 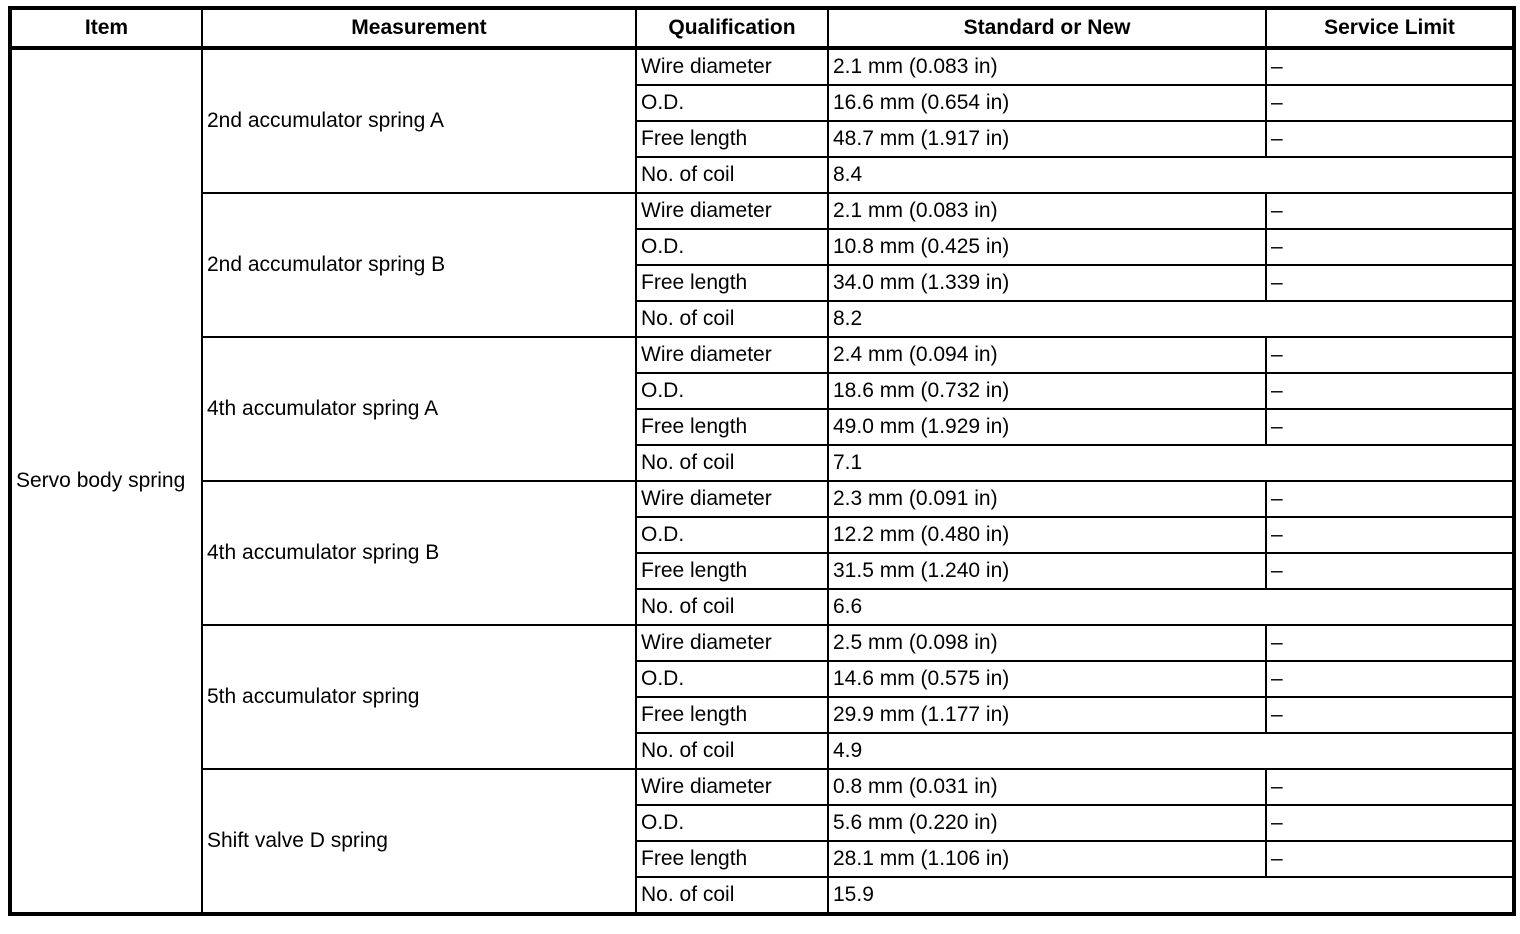 I want to click on table-row: Free length 48.7 mm (1.917 in) –, so click(x=762, y=139).